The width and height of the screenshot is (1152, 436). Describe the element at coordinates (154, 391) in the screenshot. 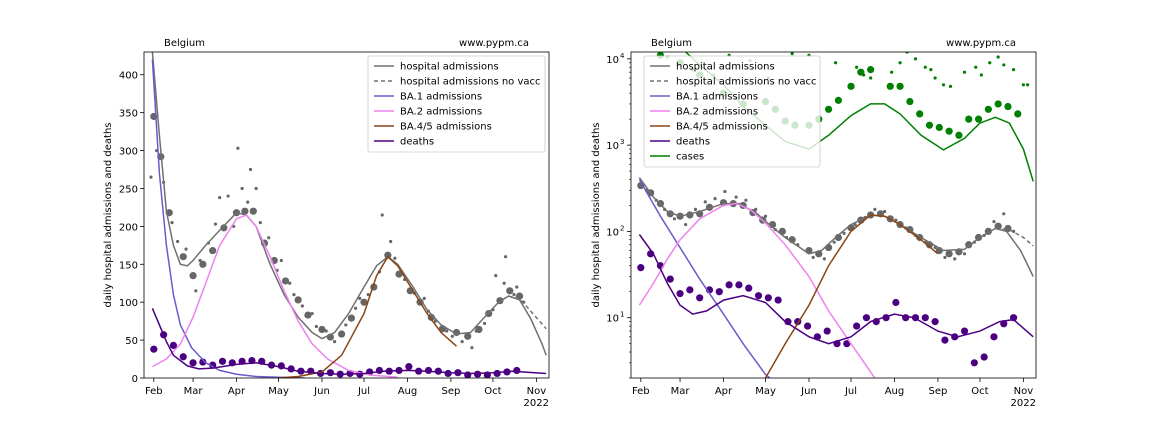

I see `x-tick-label: Feb` at that location.